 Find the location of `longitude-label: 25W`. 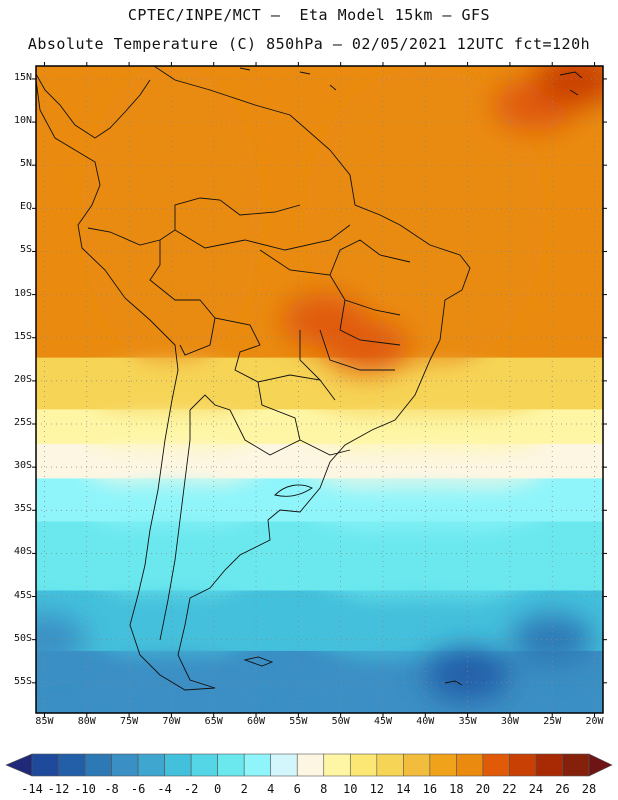

longitude-label: 25W is located at coordinates (552, 721).